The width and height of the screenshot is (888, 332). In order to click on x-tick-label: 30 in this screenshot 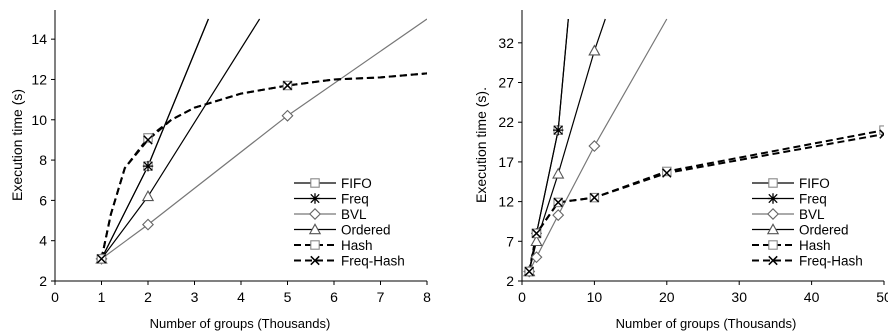, I will do `click(739, 297)`.